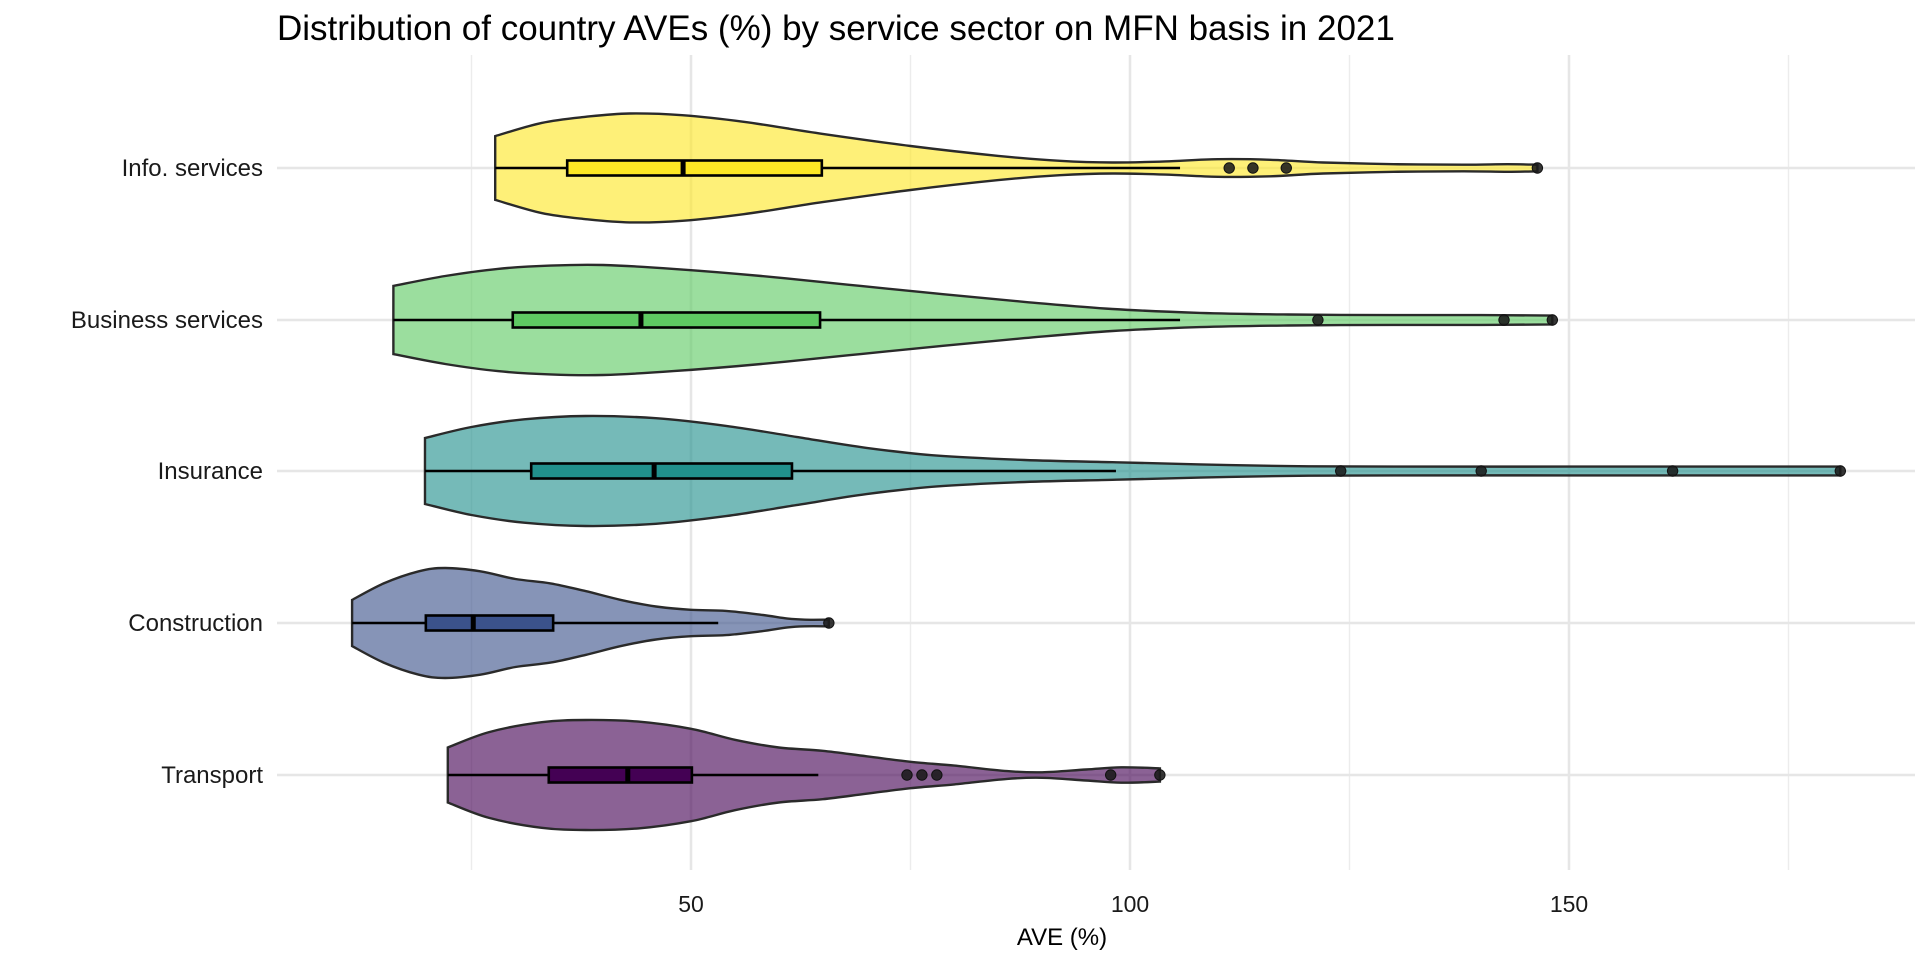 The width and height of the screenshot is (1920, 960). I want to click on violin-group-construction, so click(592, 623).